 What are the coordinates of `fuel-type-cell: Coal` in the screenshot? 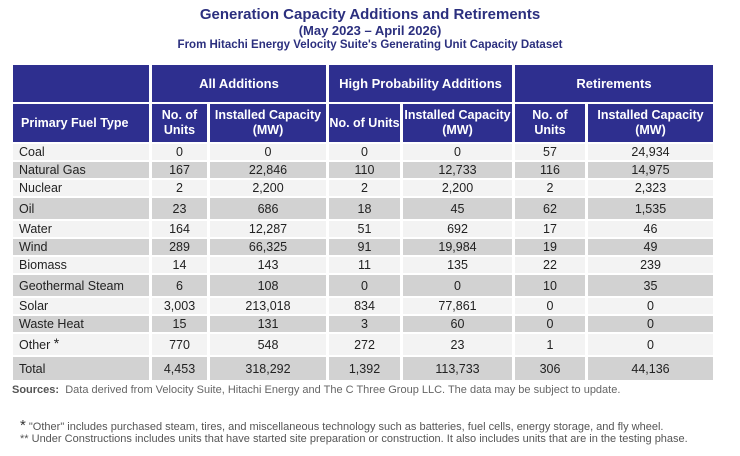 It's located at (81, 152).